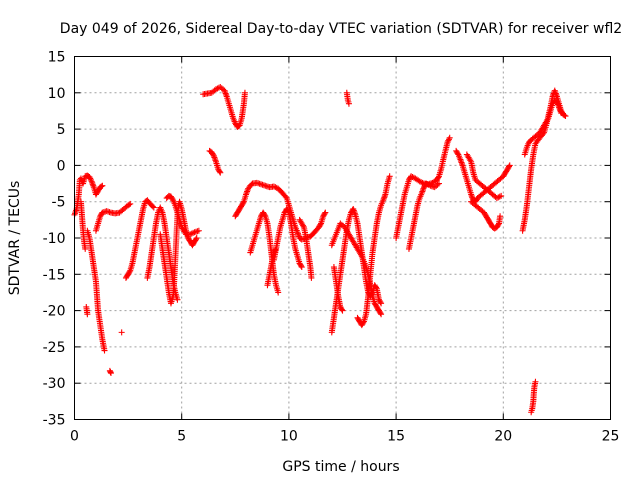 This screenshot has width=640, height=480. I want to click on x-tick-label: 0, so click(74, 437).